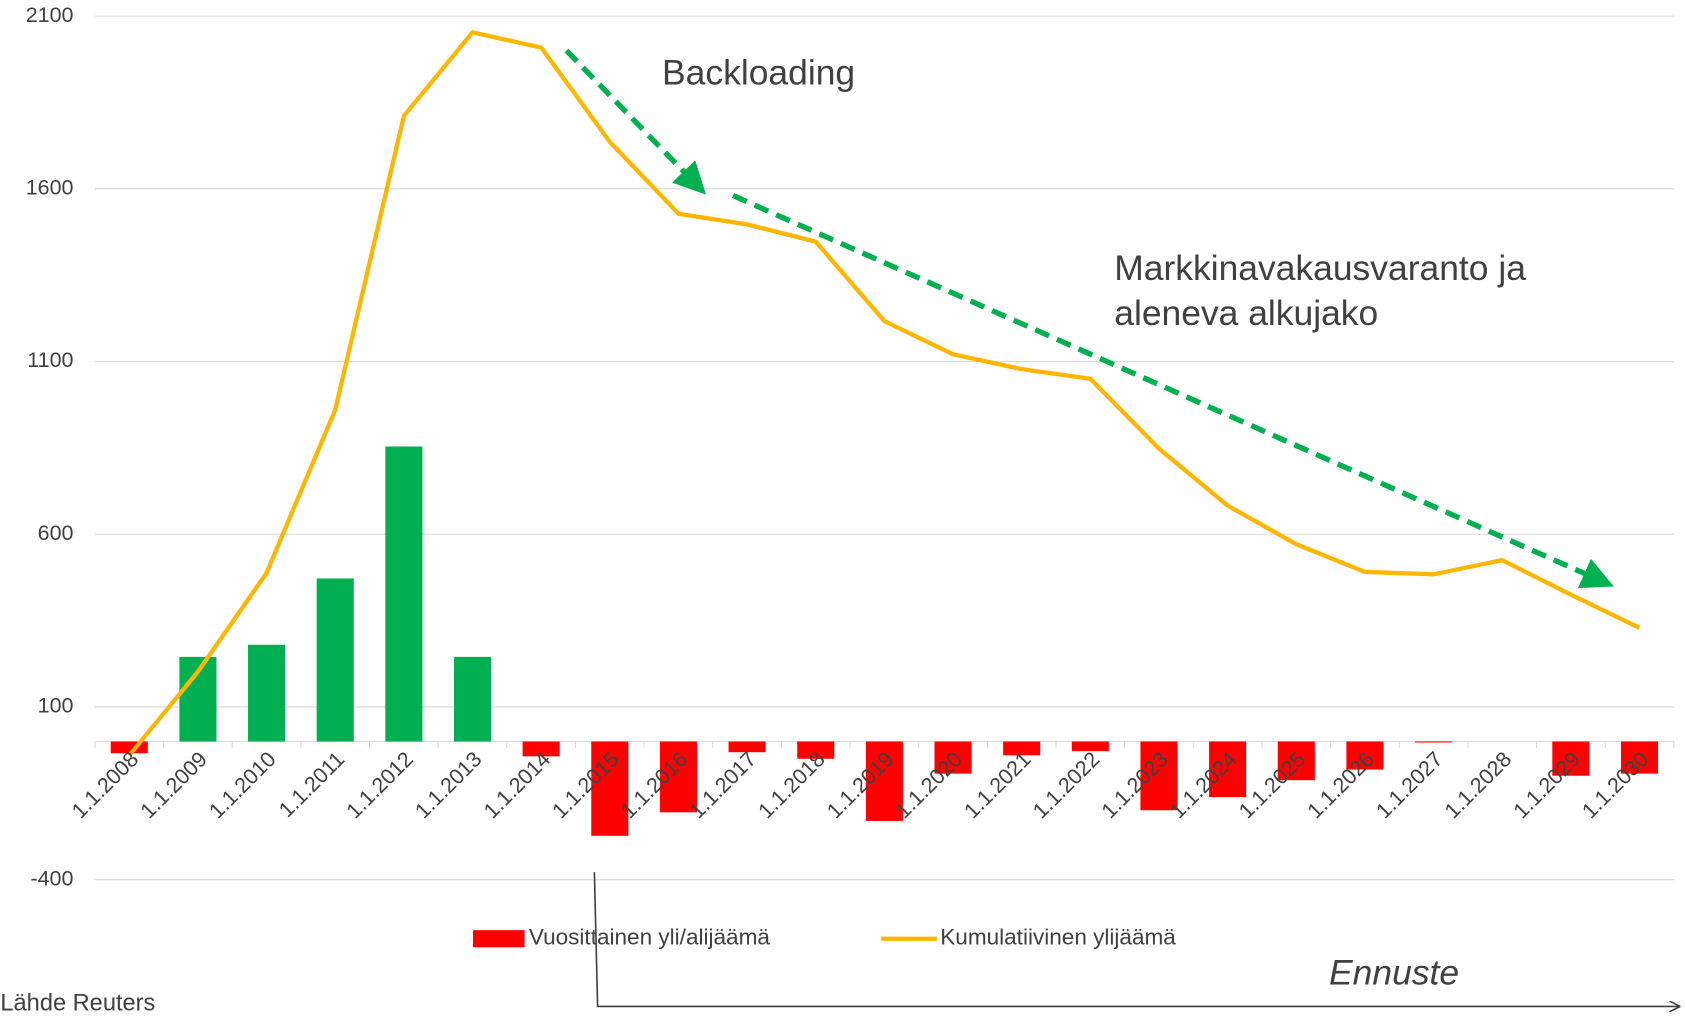  Describe the element at coordinates (56, 533) in the screenshot. I see `y-tick-label: 600` at that location.